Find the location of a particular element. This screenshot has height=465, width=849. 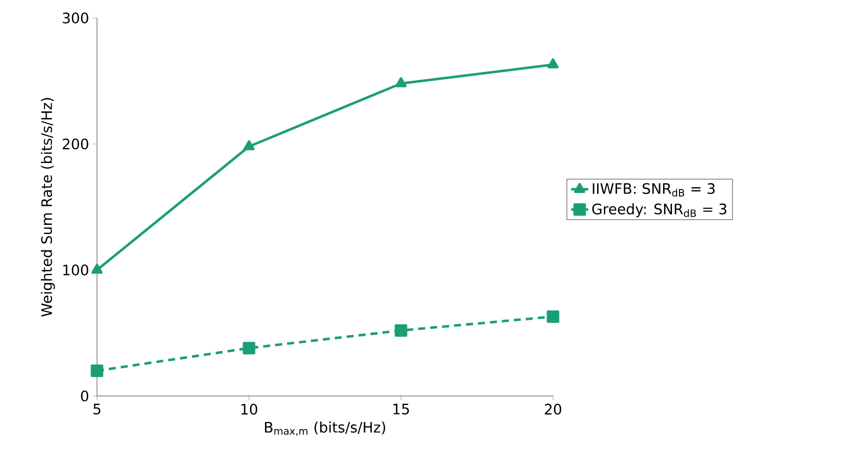

x-tick-label: 10 is located at coordinates (249, 409).